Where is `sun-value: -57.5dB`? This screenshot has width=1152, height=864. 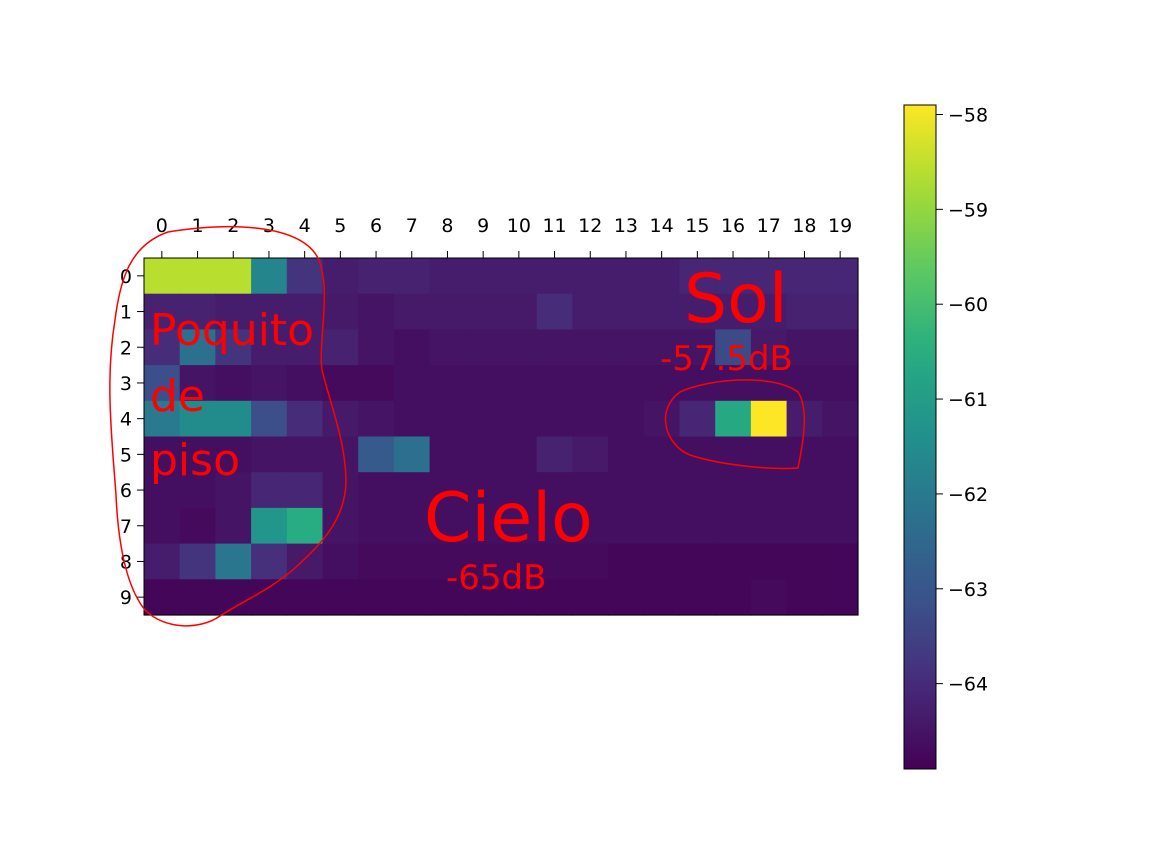 sun-value: -57.5dB is located at coordinates (726, 359).